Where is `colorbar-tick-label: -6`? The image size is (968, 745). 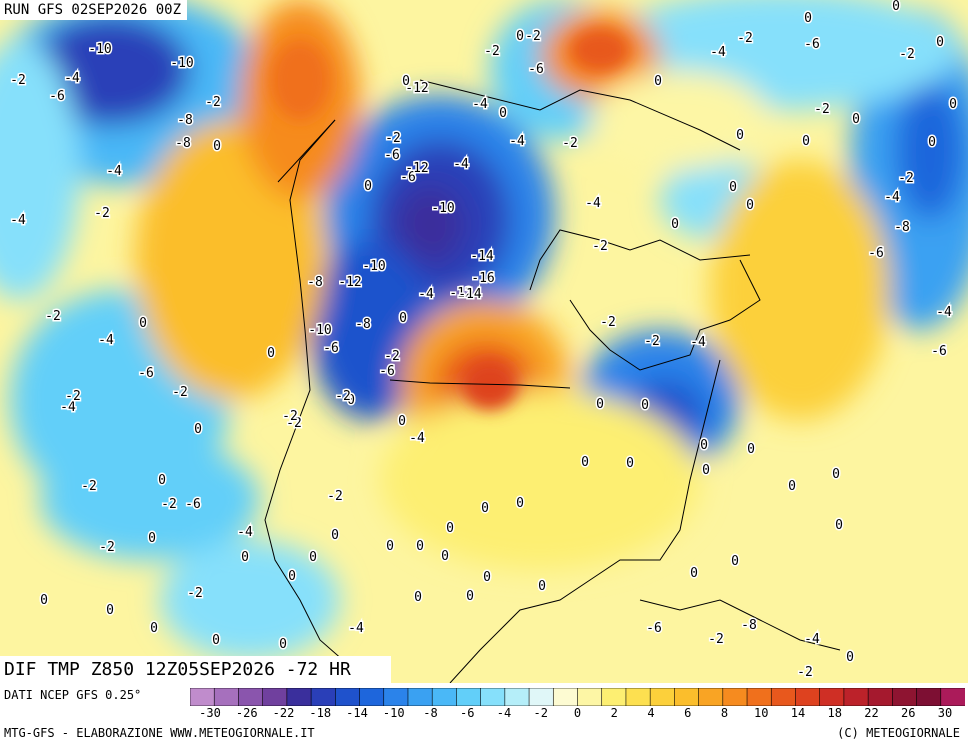 colorbar-tick-label: -6 is located at coordinates (467, 713).